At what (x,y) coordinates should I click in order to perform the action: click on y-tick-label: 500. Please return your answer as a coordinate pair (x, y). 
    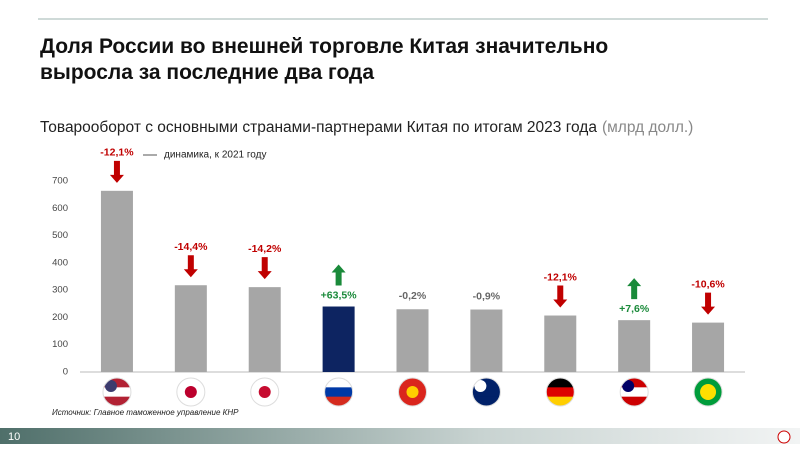
    Looking at the image, I should click on (60, 235).